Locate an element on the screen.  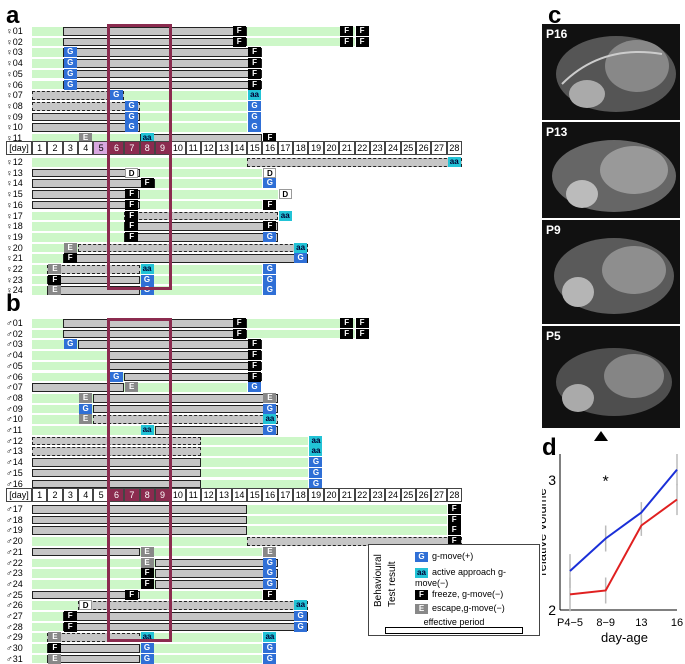
effective-period-box is located at coordinates (139, 480).